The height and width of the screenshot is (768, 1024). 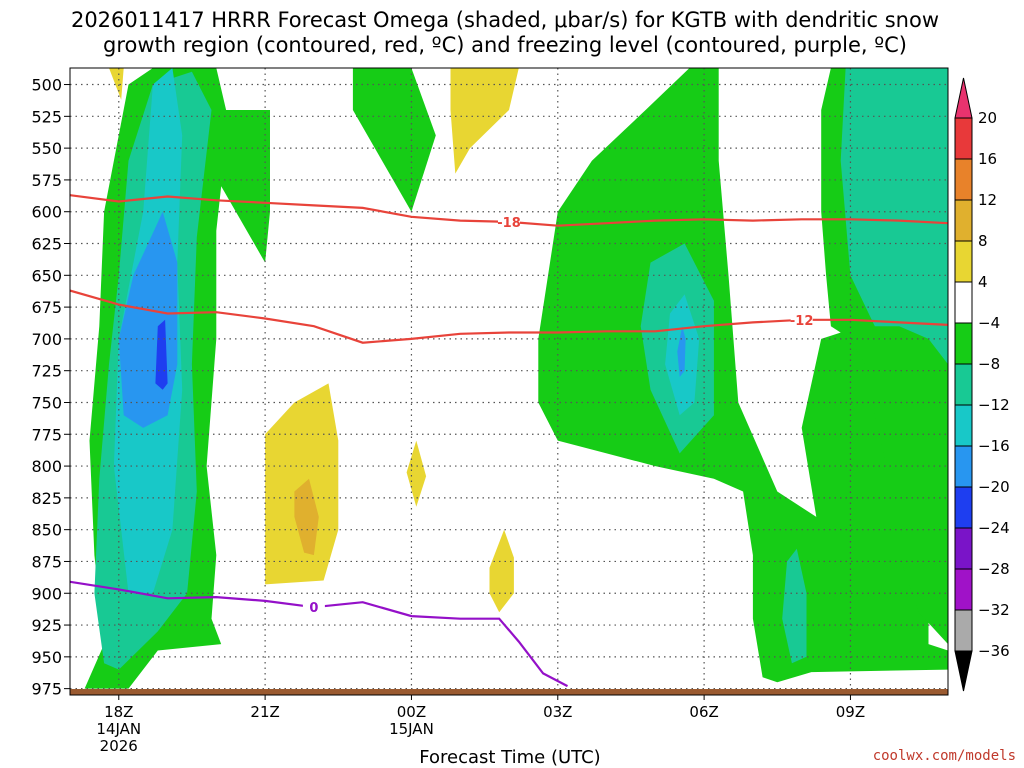 What do you see at coordinates (963, 671) in the screenshot?
I see `colorbar-bottom-arrow` at bounding box center [963, 671].